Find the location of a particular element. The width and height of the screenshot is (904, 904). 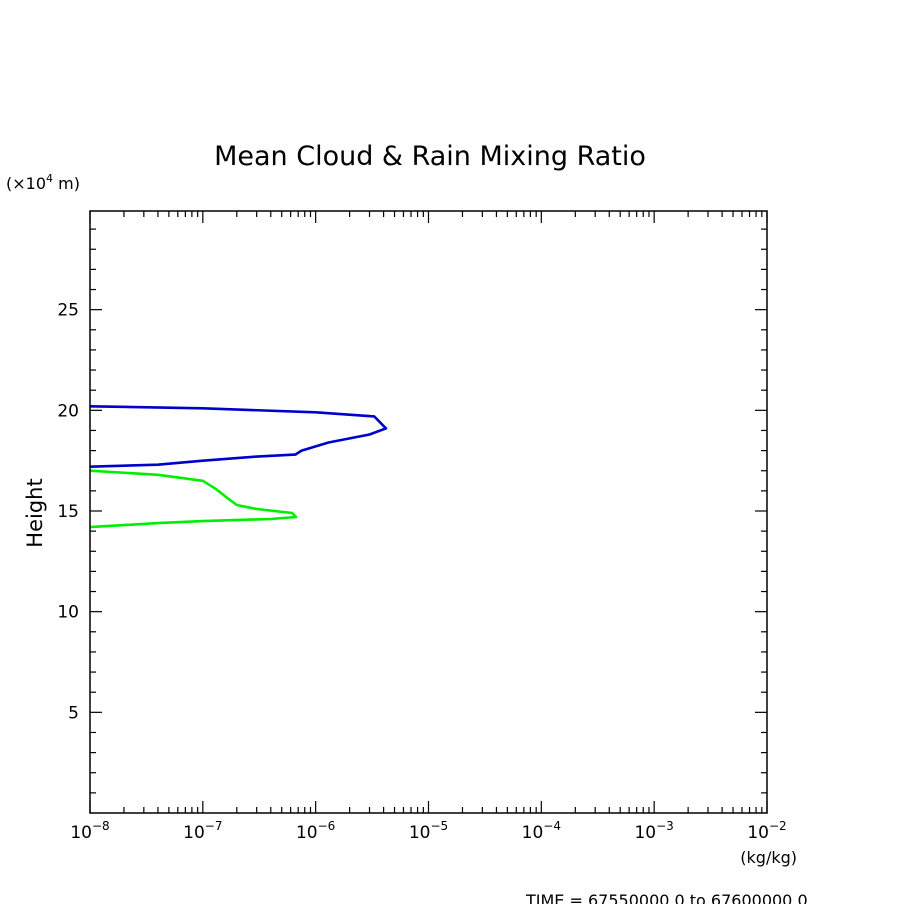

x-tick-label: 10⁻⁷ is located at coordinates (202, 831).